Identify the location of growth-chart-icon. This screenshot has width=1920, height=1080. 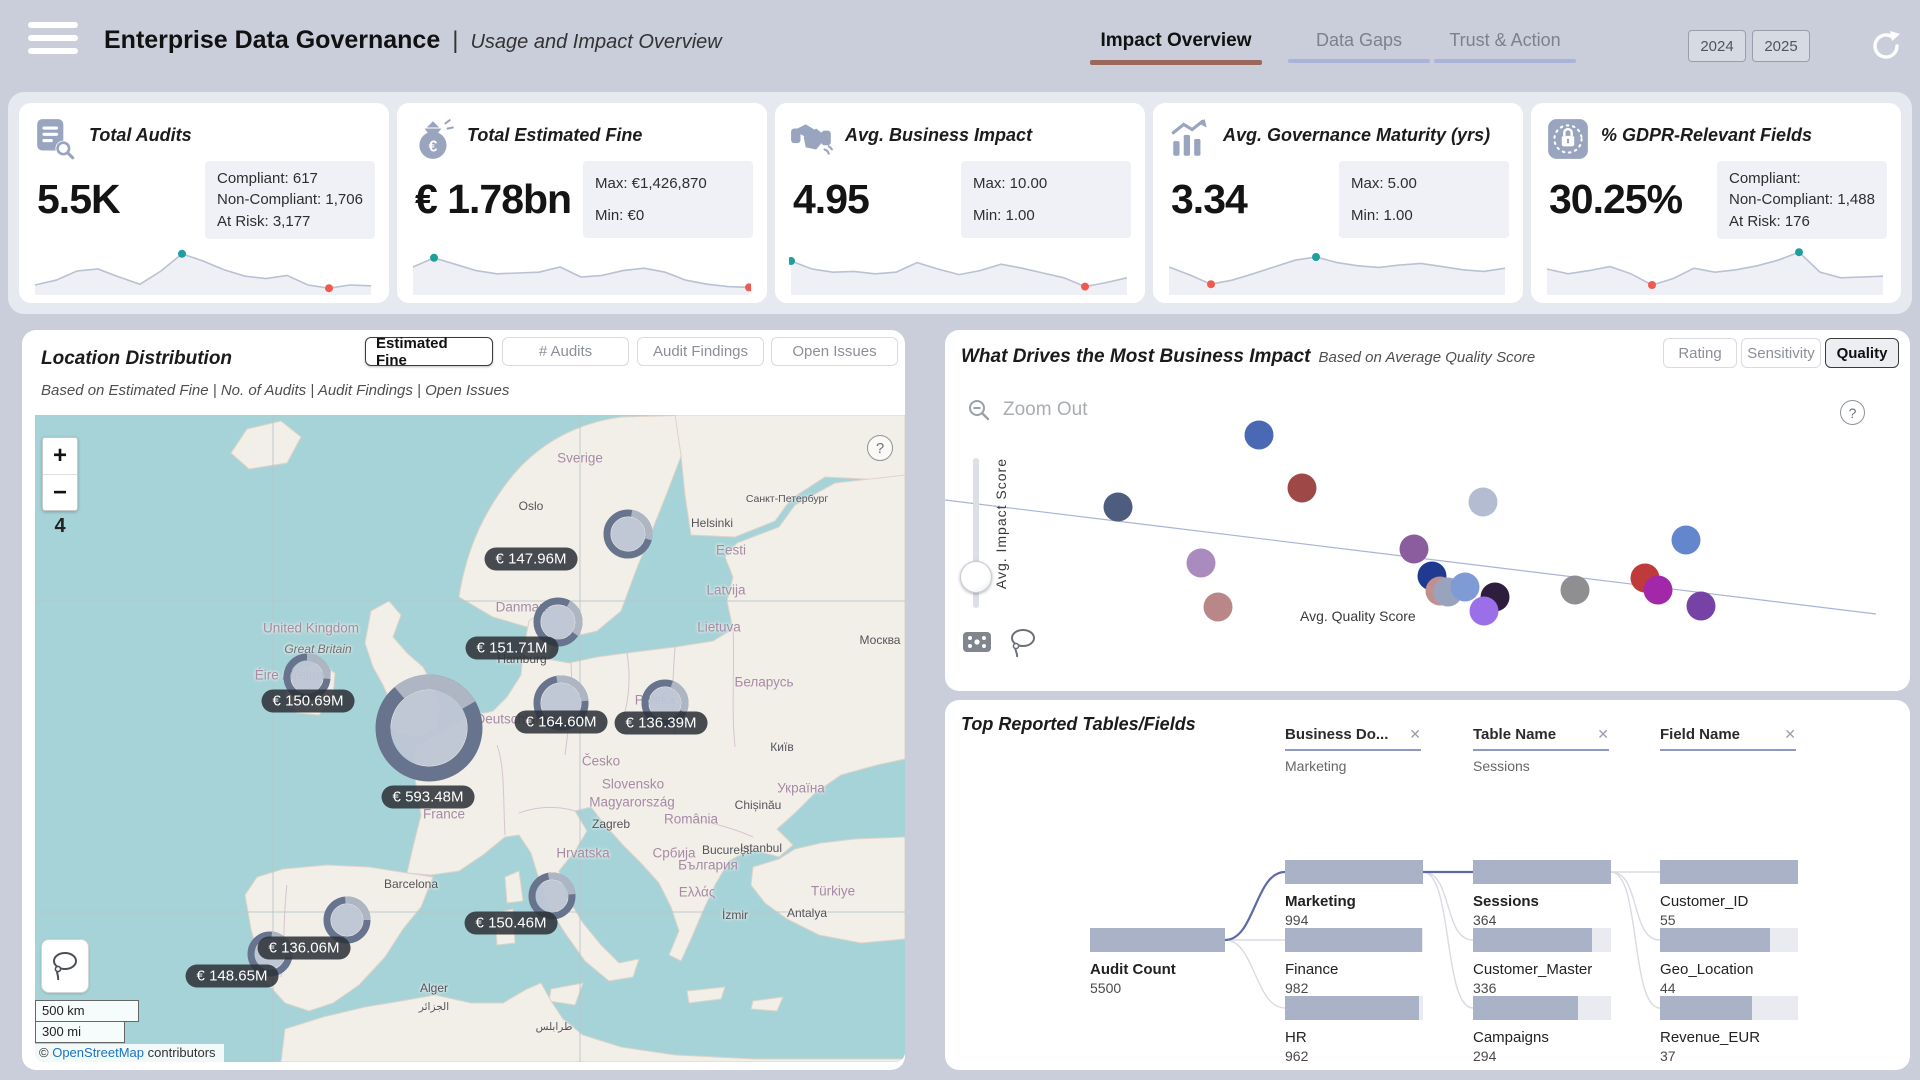
(1190, 141).